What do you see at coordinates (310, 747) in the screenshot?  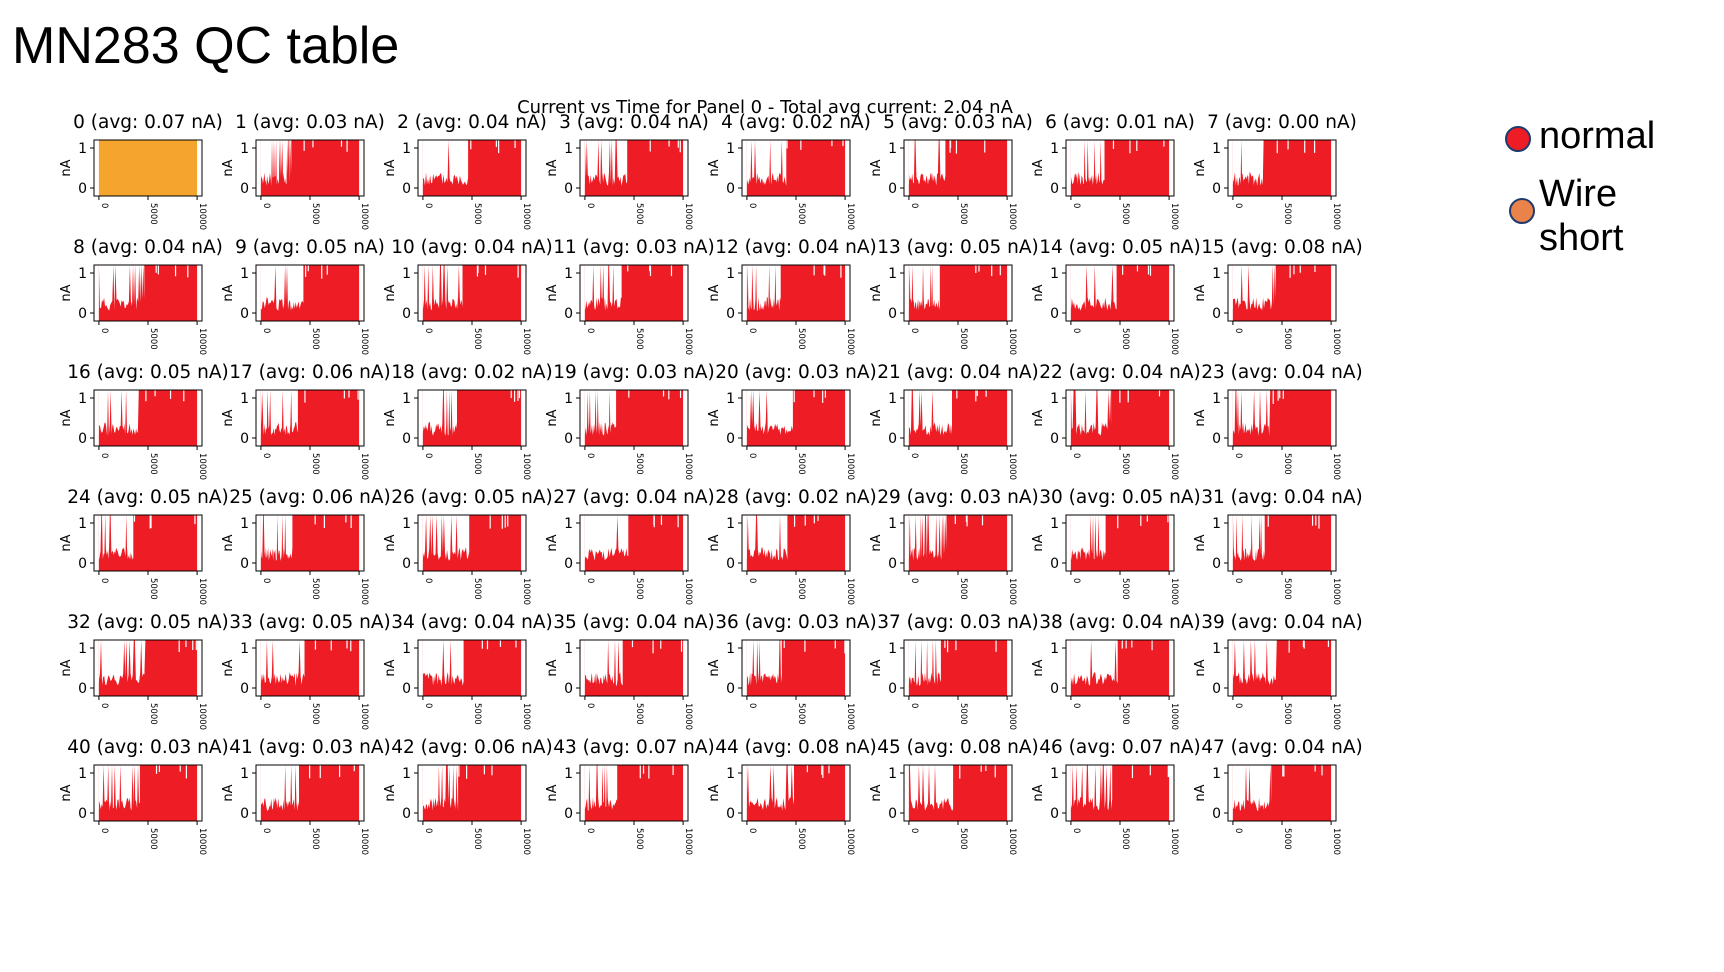 I see `channel-title: 41 (avg: 0.03 nA)` at bounding box center [310, 747].